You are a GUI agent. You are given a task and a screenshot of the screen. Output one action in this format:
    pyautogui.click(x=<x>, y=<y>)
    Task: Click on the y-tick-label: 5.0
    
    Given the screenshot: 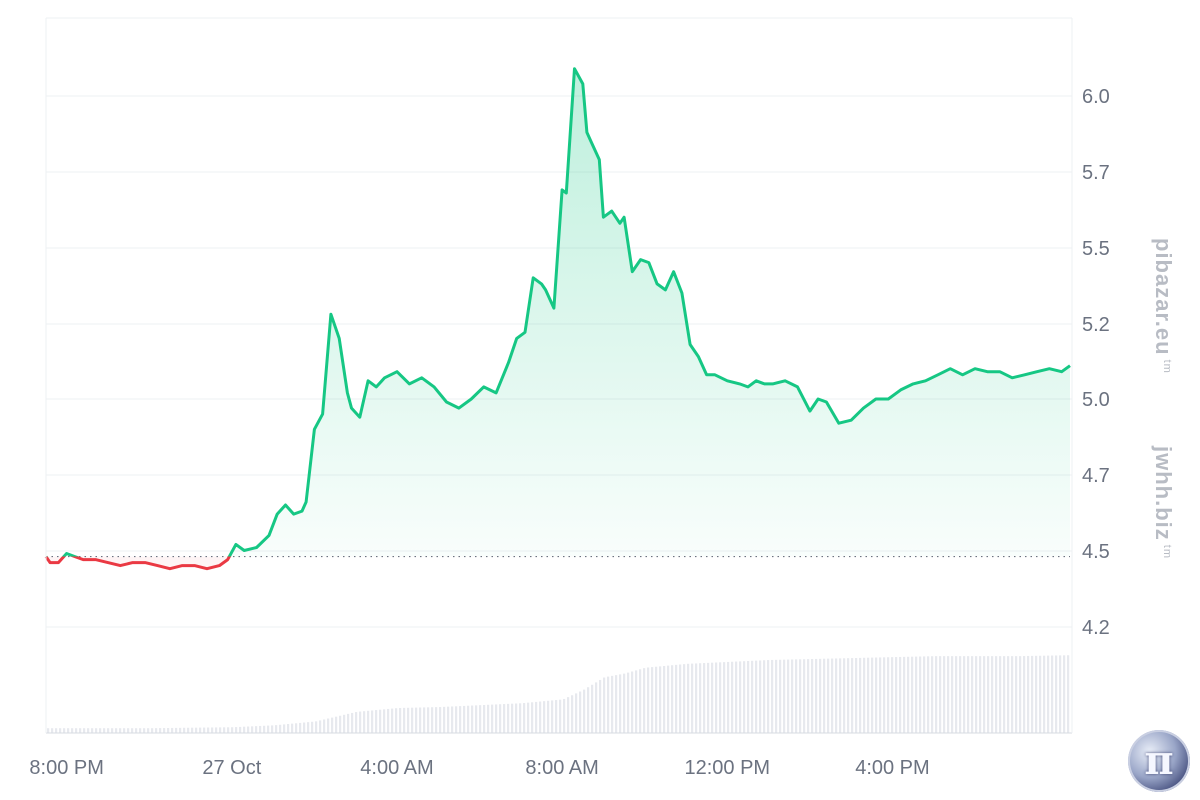 What is the action you would take?
    pyautogui.click(x=1096, y=400)
    